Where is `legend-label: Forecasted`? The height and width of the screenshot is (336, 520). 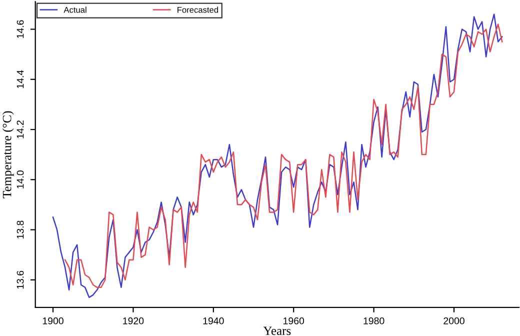
legend-label: Forecasted is located at coordinates (198, 9).